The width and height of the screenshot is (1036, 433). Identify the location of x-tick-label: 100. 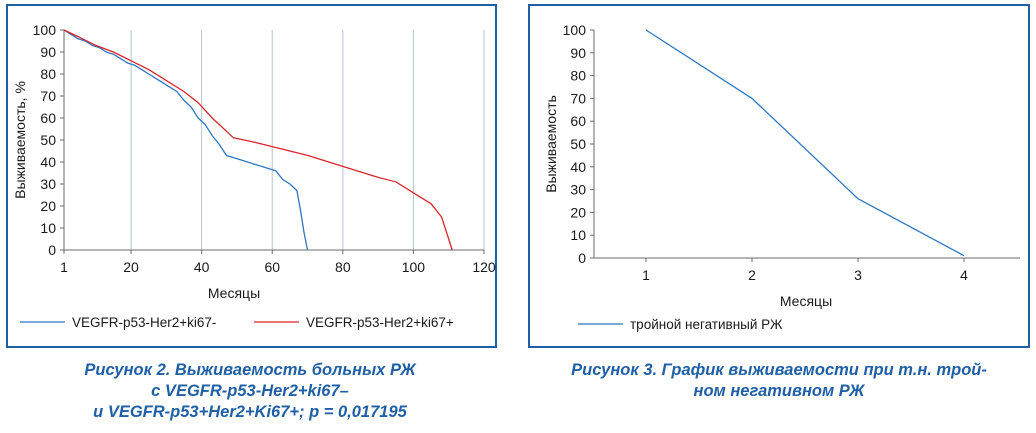
(414, 267).